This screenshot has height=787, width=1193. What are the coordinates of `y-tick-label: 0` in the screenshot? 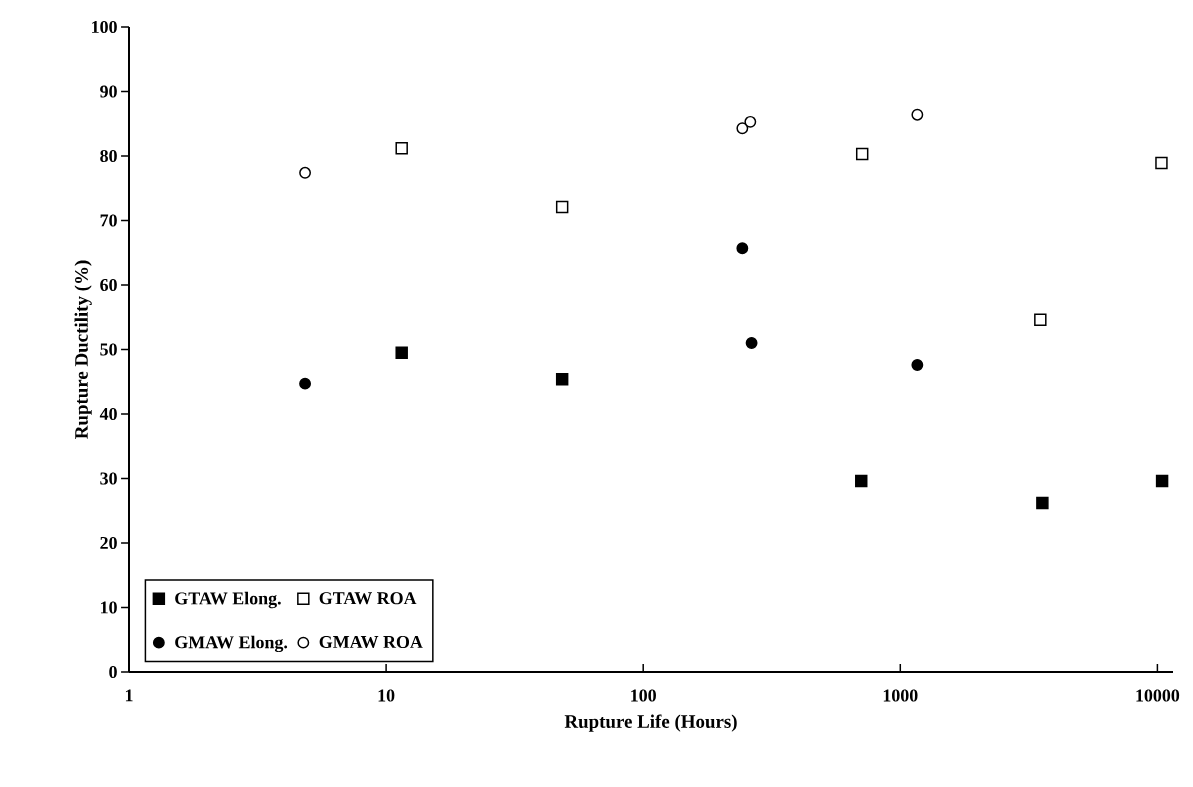 It's located at (113, 672).